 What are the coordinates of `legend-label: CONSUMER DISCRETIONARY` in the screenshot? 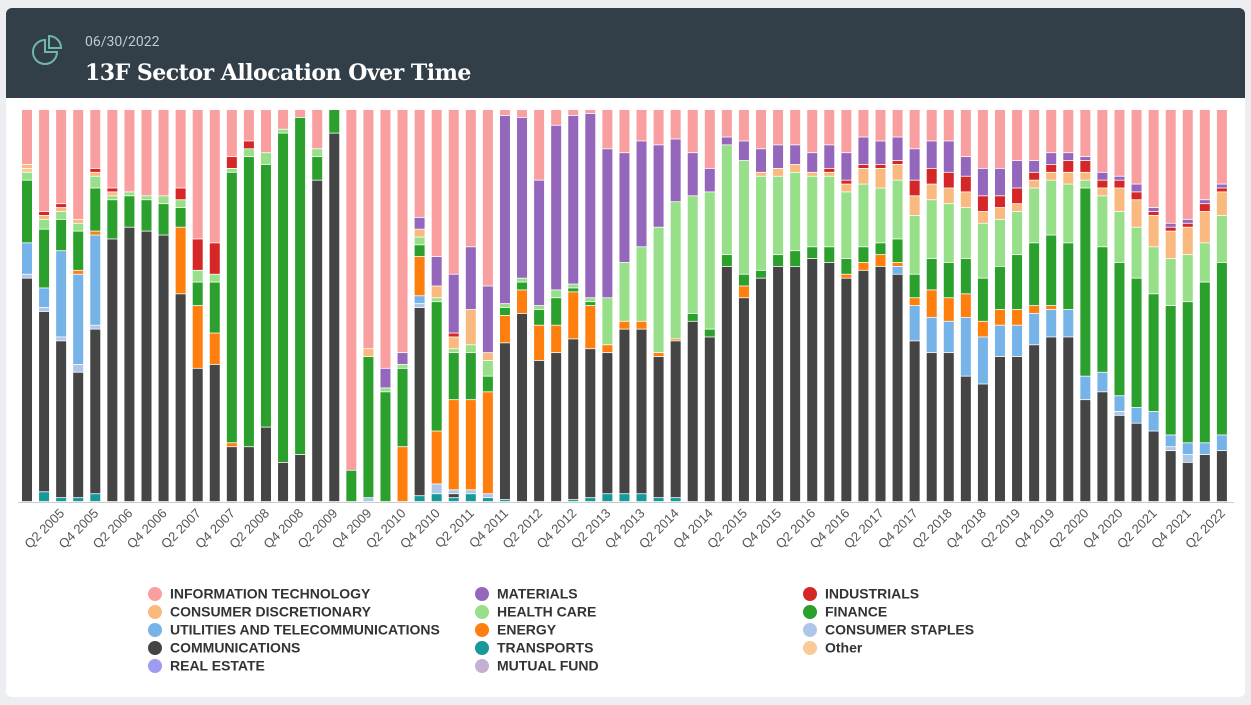 It's located at (271, 612).